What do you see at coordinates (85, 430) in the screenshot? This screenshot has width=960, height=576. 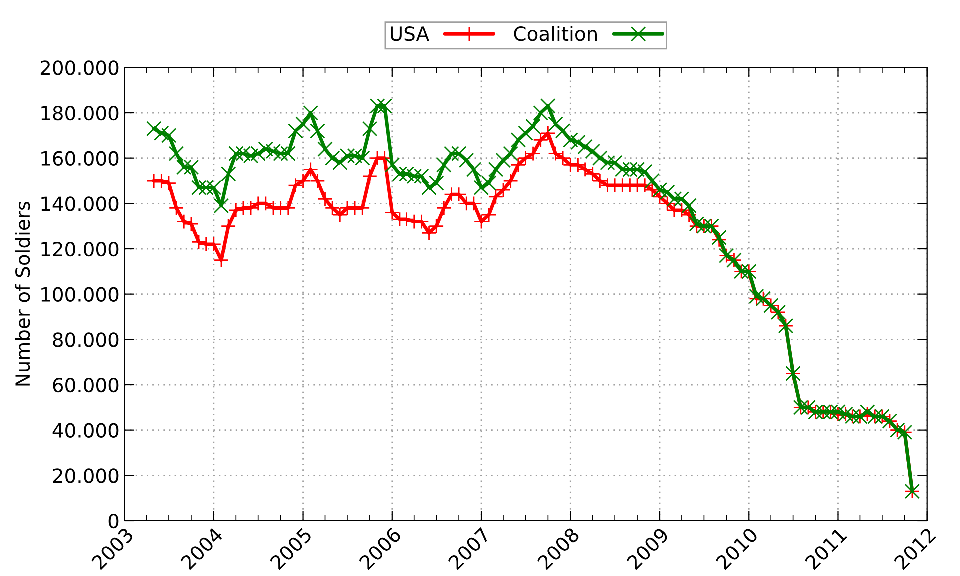 I see `y-tick-label: 40.000` at bounding box center [85, 430].